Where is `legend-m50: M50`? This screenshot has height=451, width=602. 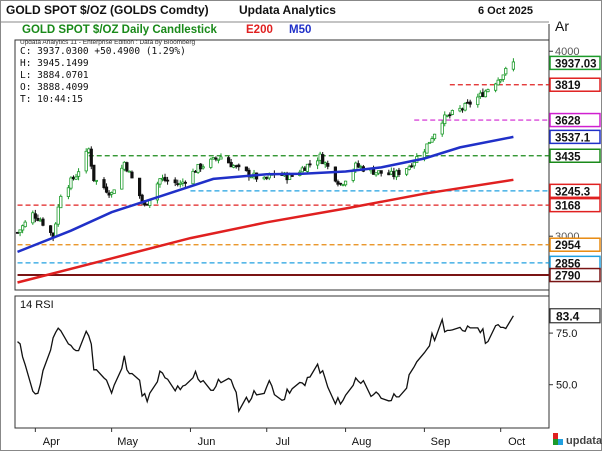
legend-m50: M50 is located at coordinates (300, 30).